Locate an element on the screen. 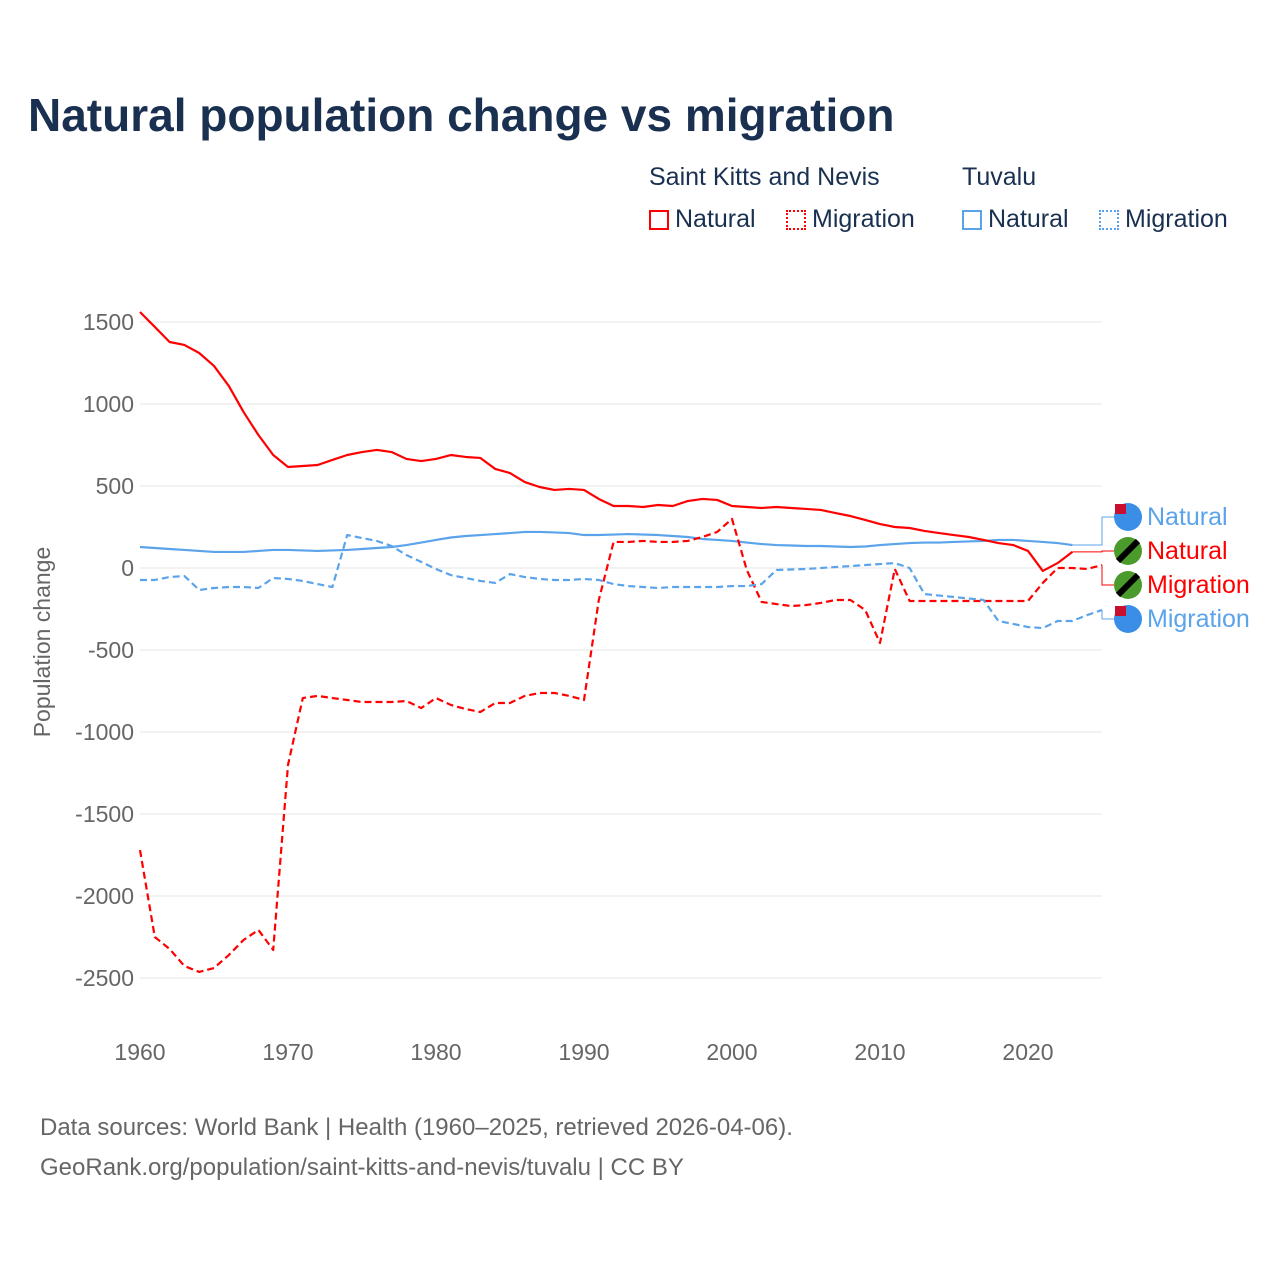 The image size is (1280, 1280). legend-skn-natural: Natural is located at coordinates (702, 219).